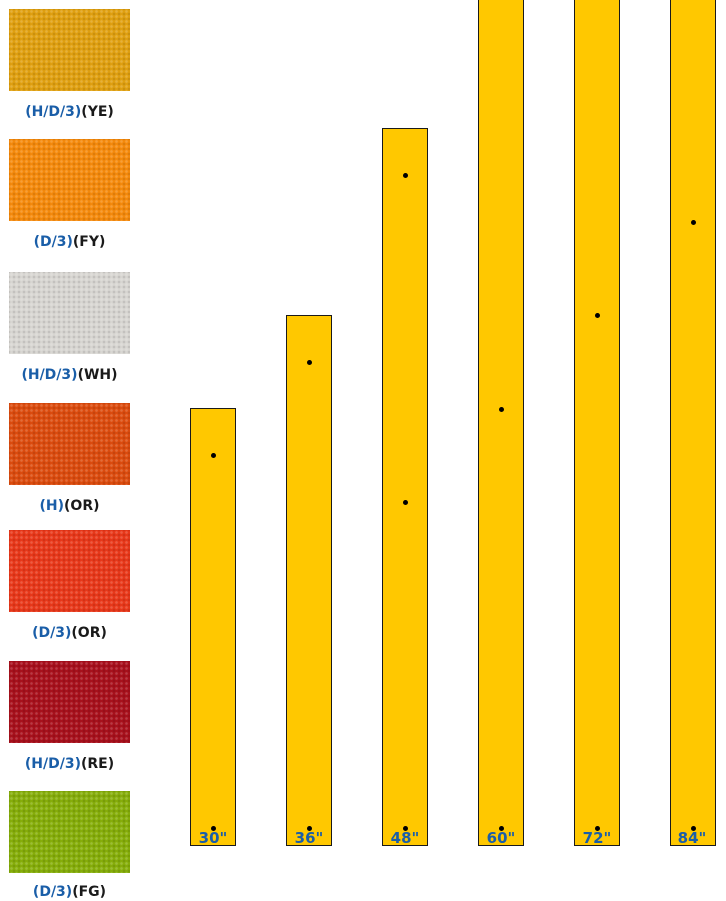 The height and width of the screenshot is (901, 726). I want to click on swatch-label: (H)(OR), so click(69, 506).